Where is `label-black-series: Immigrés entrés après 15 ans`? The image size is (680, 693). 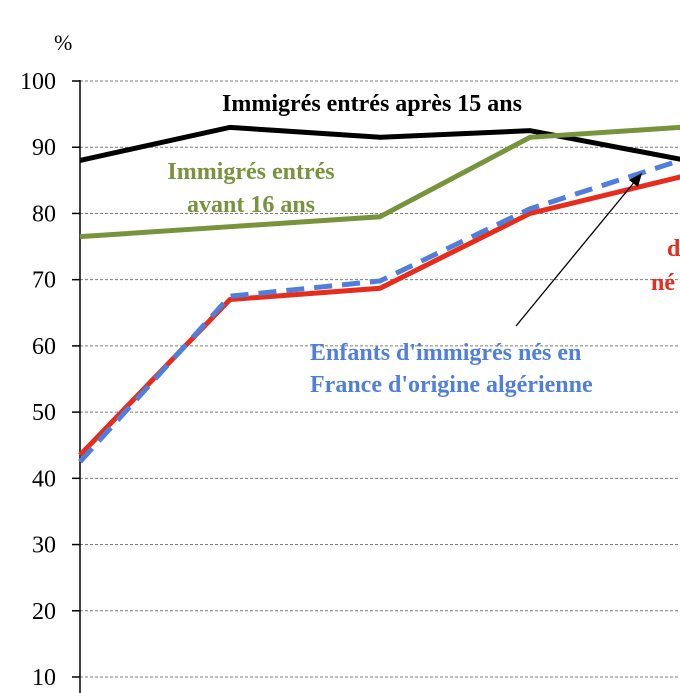 label-black-series: Immigrés entrés après 15 ans is located at coordinates (372, 104).